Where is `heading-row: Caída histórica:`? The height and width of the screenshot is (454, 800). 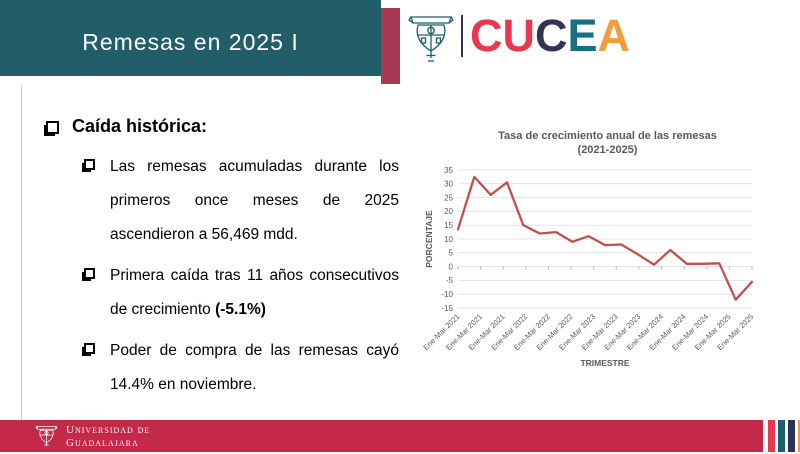 heading-row: Caída histórica: is located at coordinates (126, 126).